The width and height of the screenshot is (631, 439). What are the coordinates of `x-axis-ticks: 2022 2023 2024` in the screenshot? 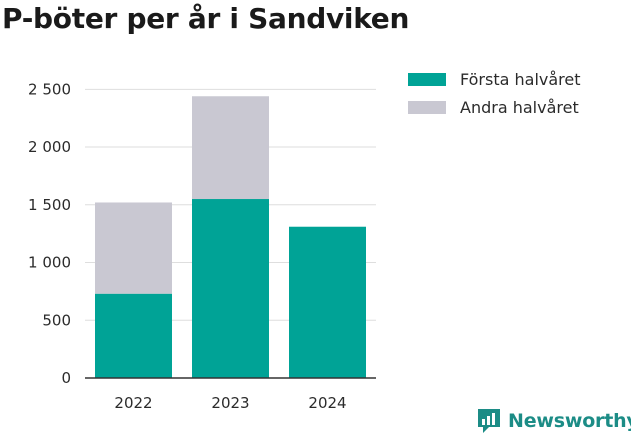 It's located at (230, 403).